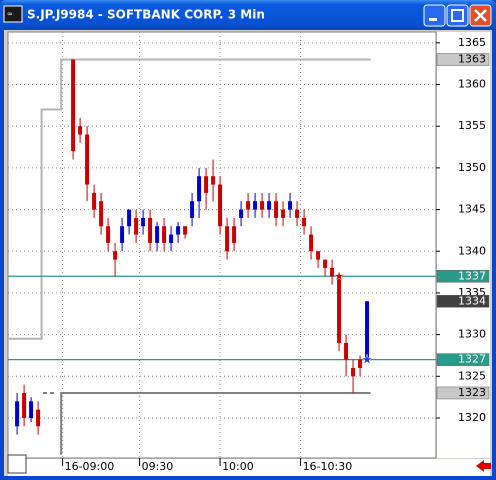  What do you see at coordinates (17, 464) in the screenshot?
I see `corner-box` at bounding box center [17, 464].